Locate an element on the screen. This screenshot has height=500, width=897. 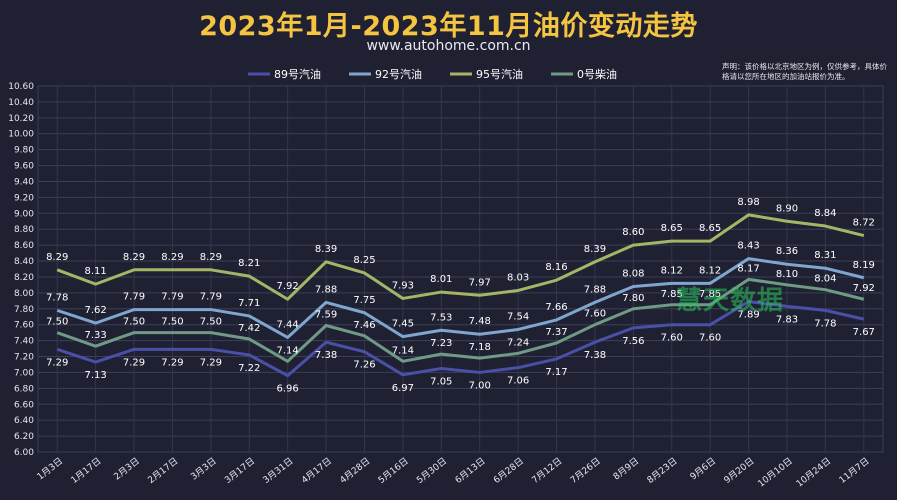
data-label: 7.56 is located at coordinates (633, 341).